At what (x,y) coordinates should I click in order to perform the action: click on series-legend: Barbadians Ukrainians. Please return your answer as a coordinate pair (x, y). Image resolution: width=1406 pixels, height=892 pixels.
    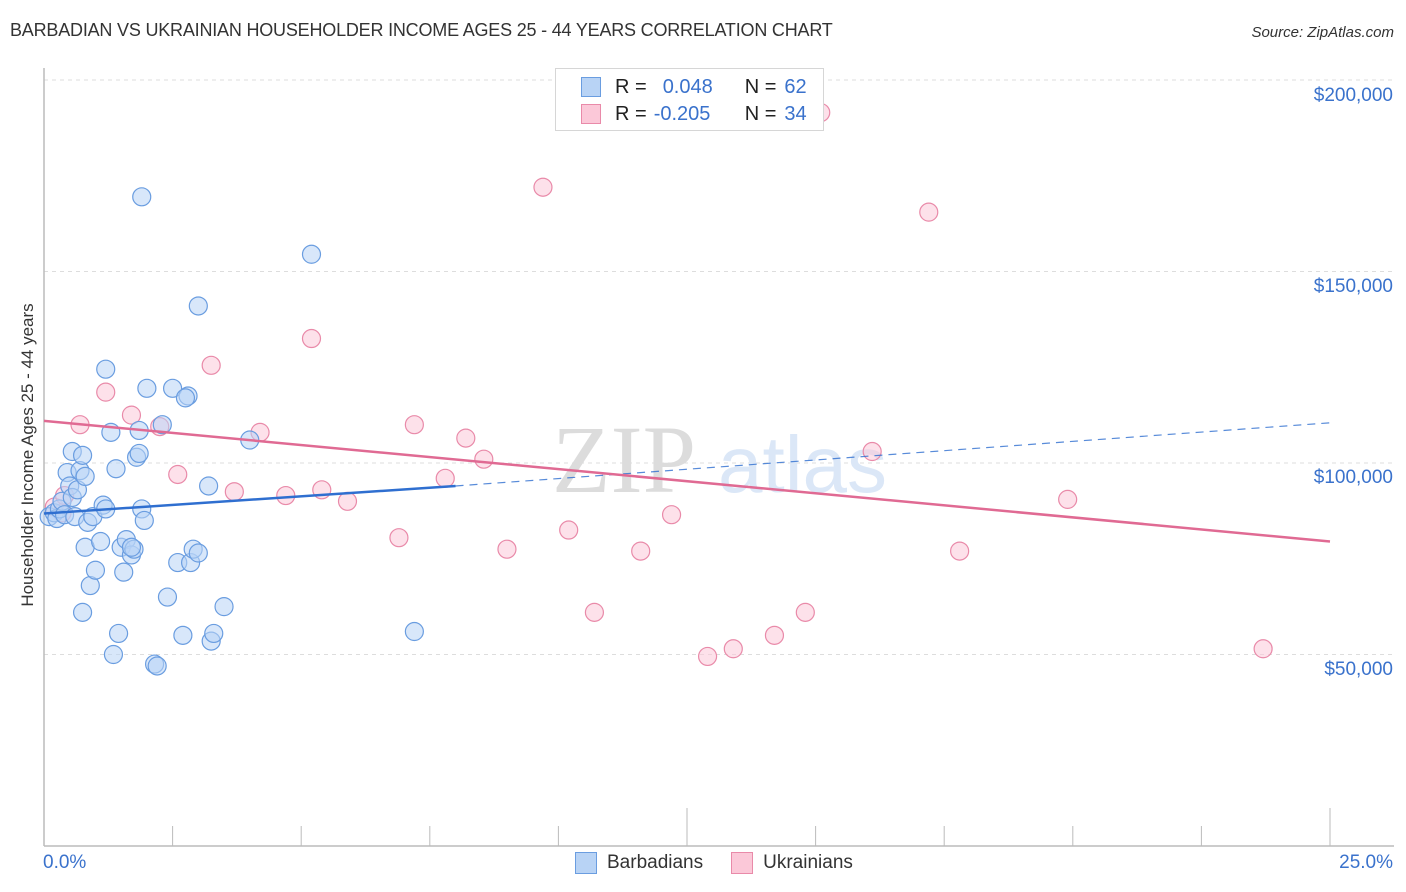
    Looking at the image, I should click on (728, 863).